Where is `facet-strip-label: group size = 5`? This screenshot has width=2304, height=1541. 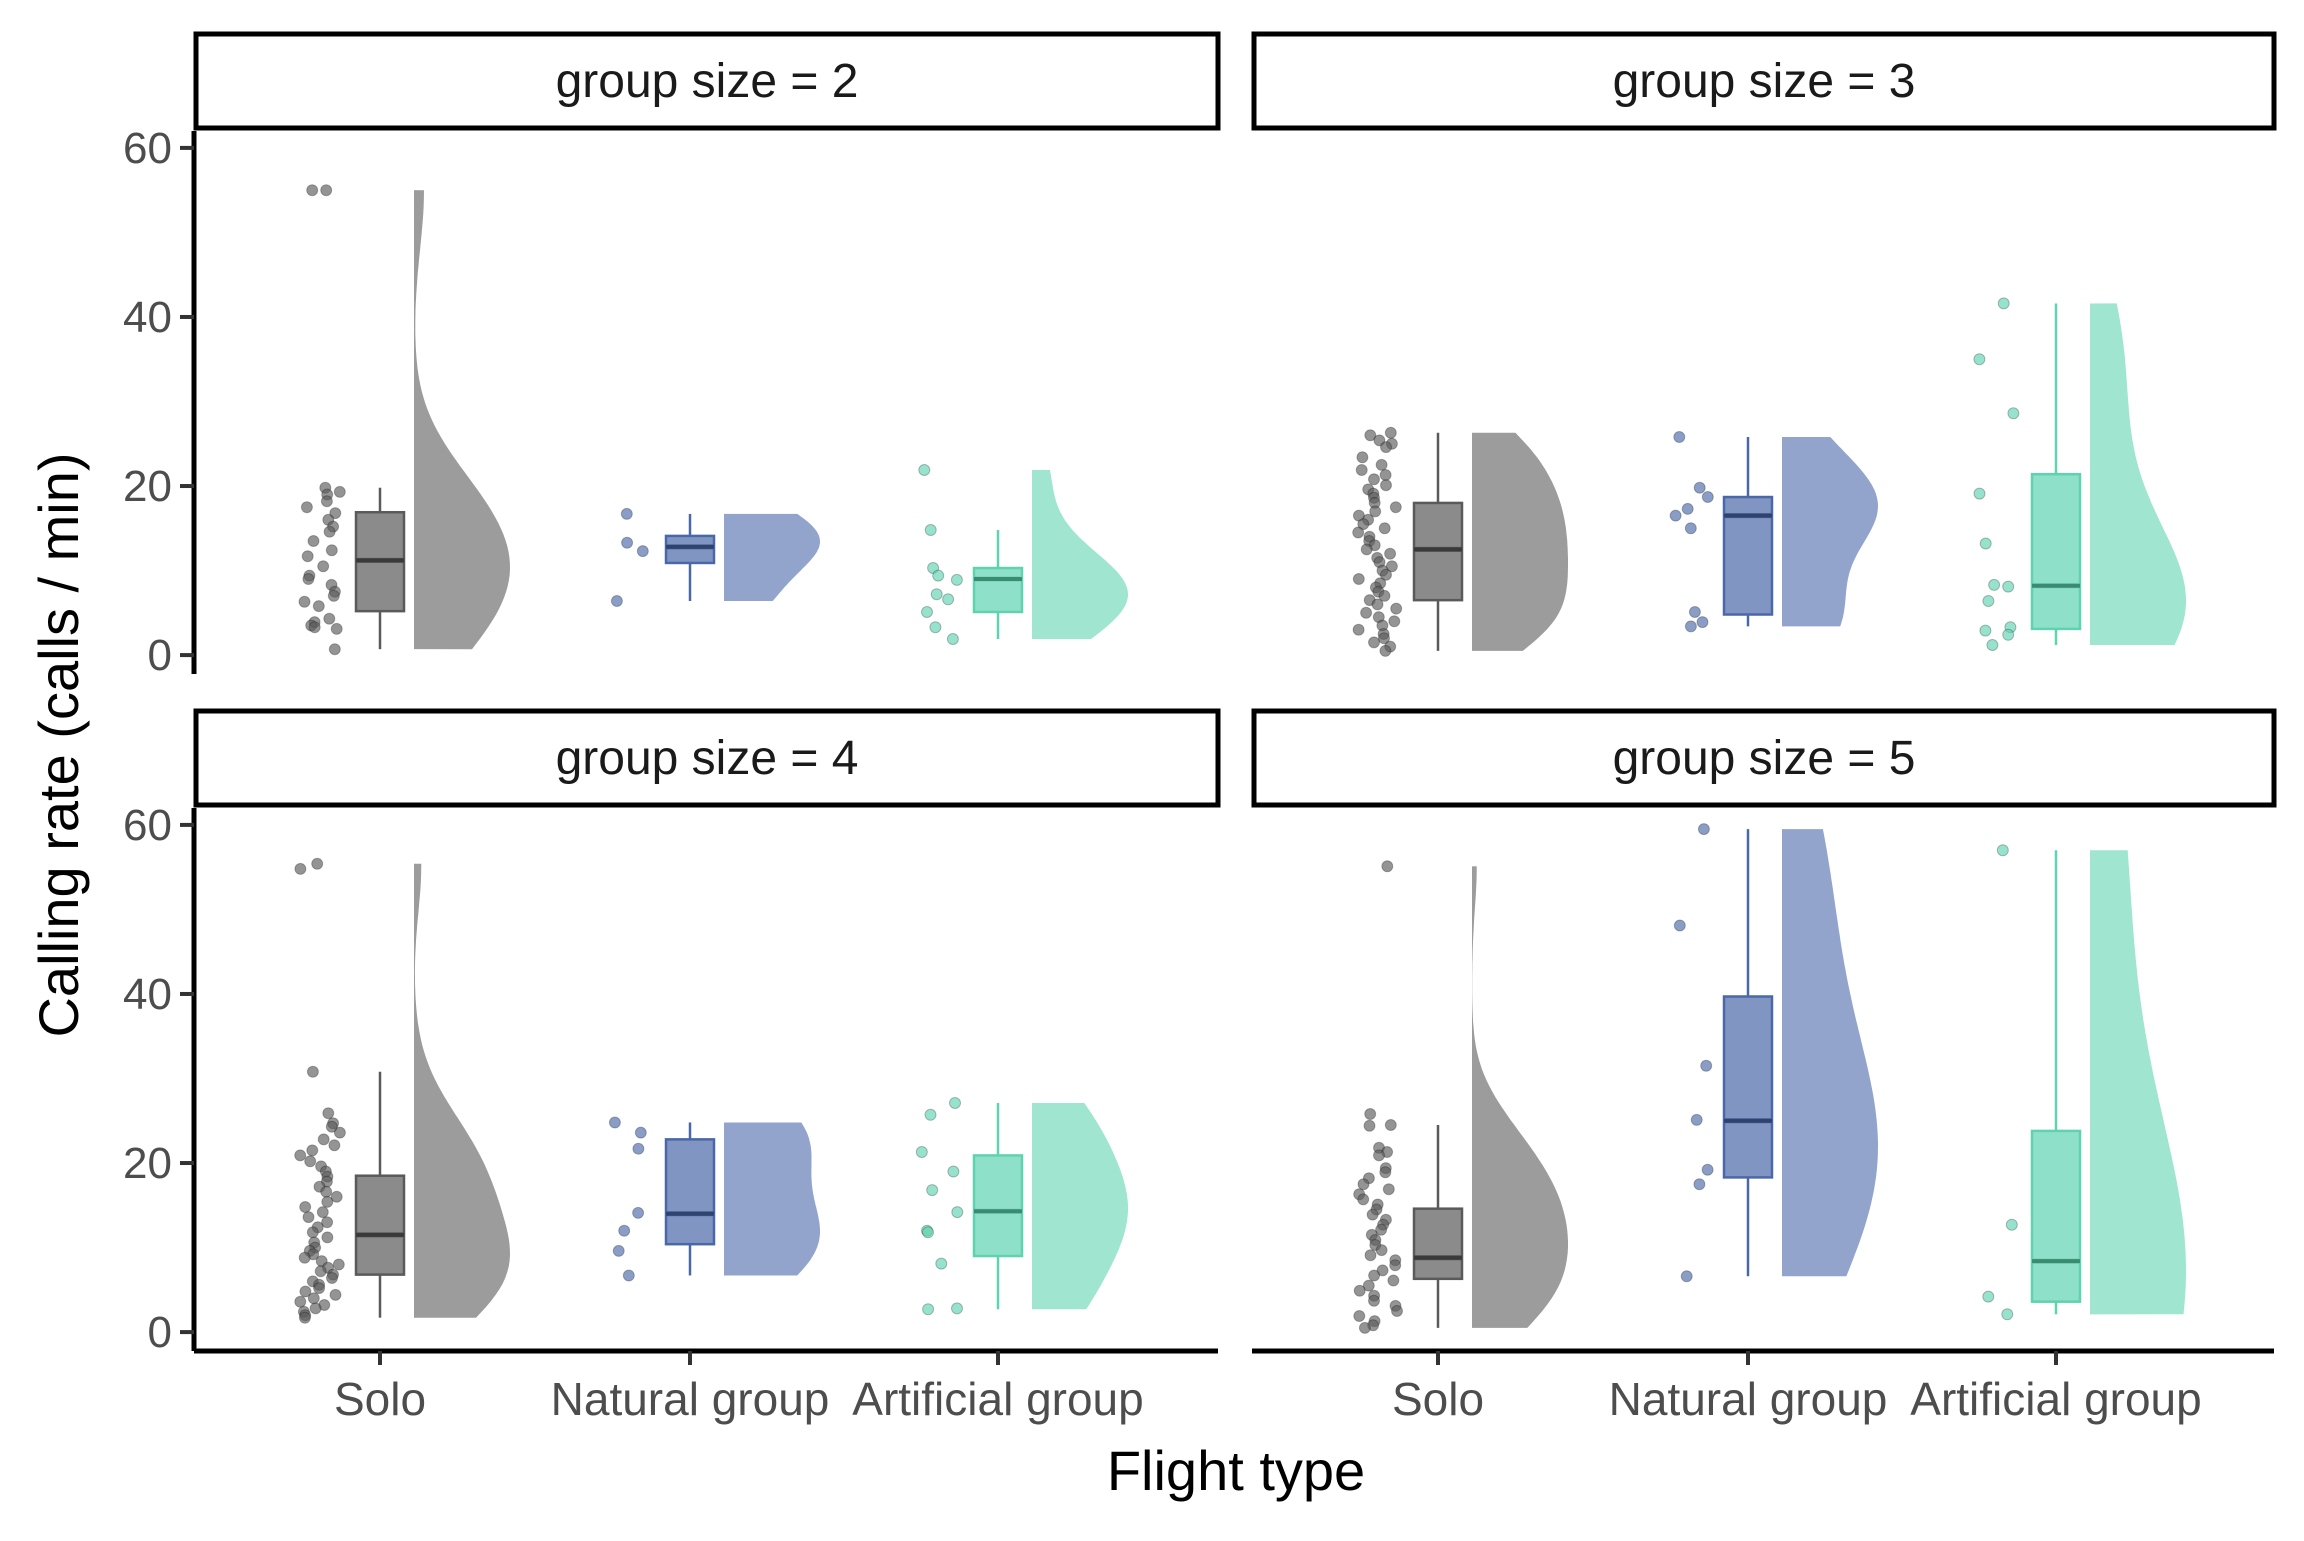
facet-strip-label: group size = 5 is located at coordinates (1764, 758).